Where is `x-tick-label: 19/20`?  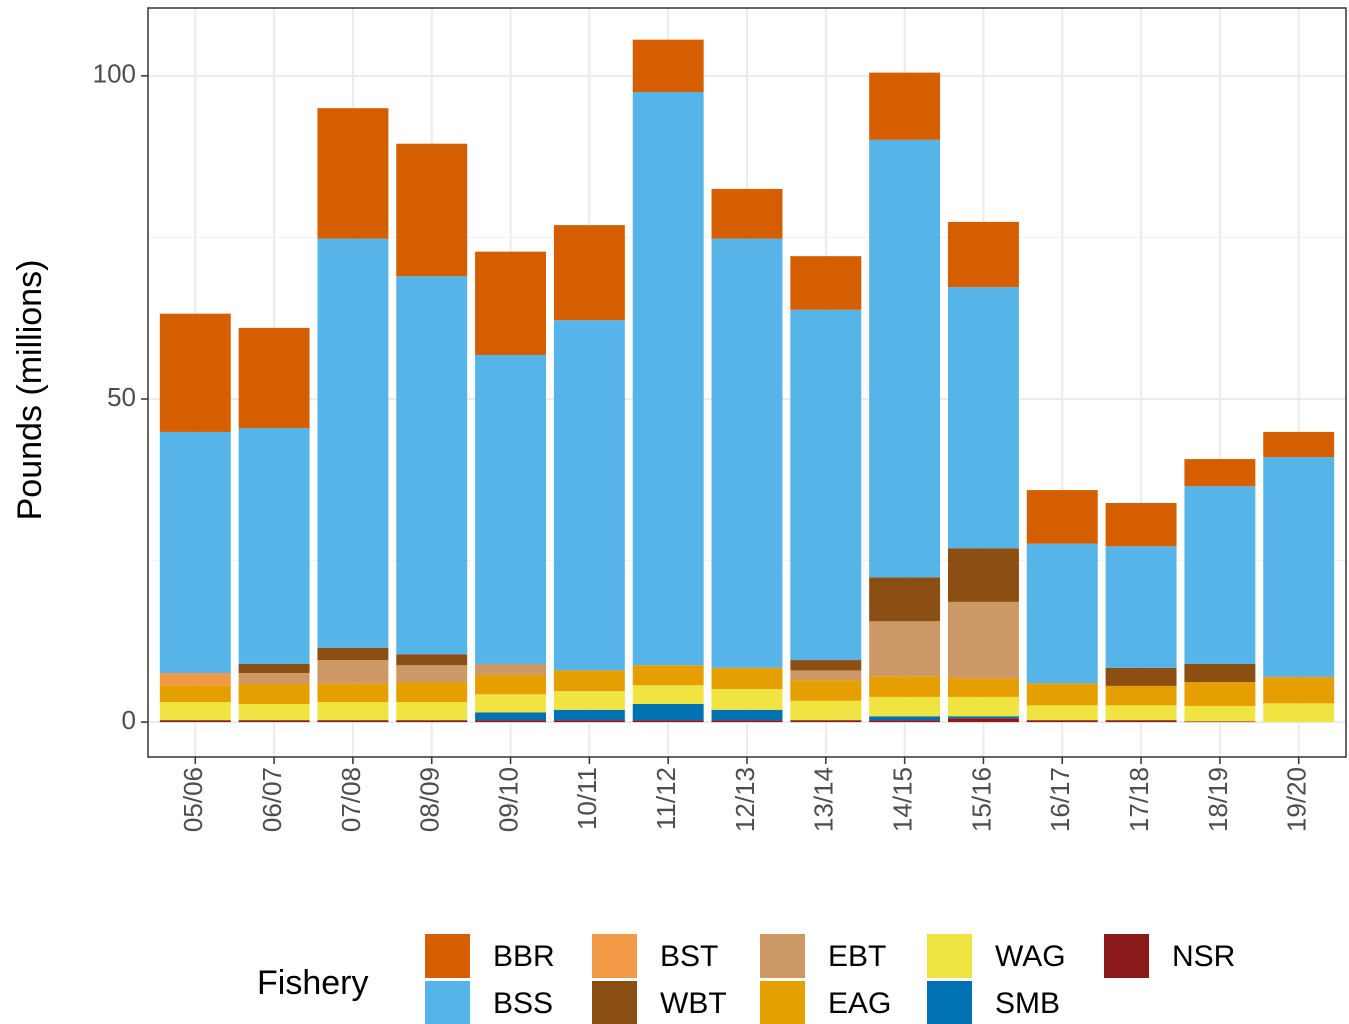
x-tick-label: 19/20 is located at coordinates (1297, 799).